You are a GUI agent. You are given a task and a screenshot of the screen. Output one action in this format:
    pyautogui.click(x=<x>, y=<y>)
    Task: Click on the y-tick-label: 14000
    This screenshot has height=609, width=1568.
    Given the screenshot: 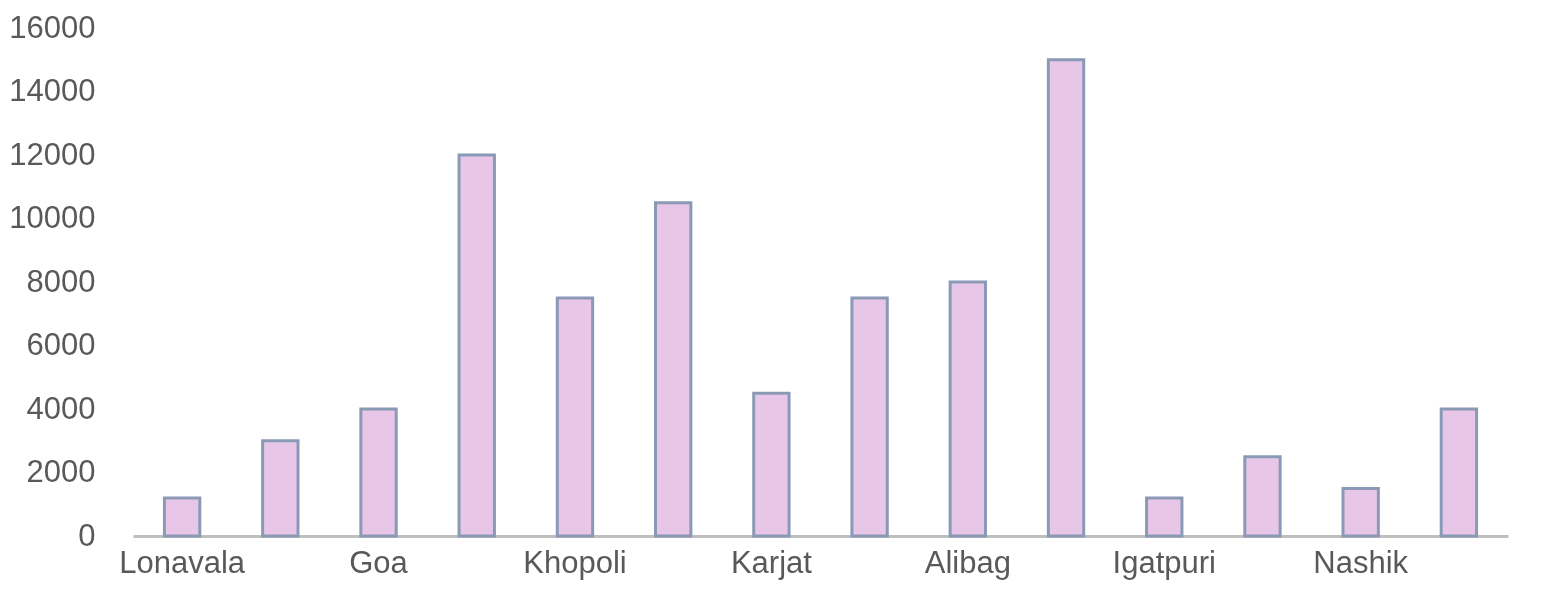 What is the action you would take?
    pyautogui.click(x=52, y=90)
    